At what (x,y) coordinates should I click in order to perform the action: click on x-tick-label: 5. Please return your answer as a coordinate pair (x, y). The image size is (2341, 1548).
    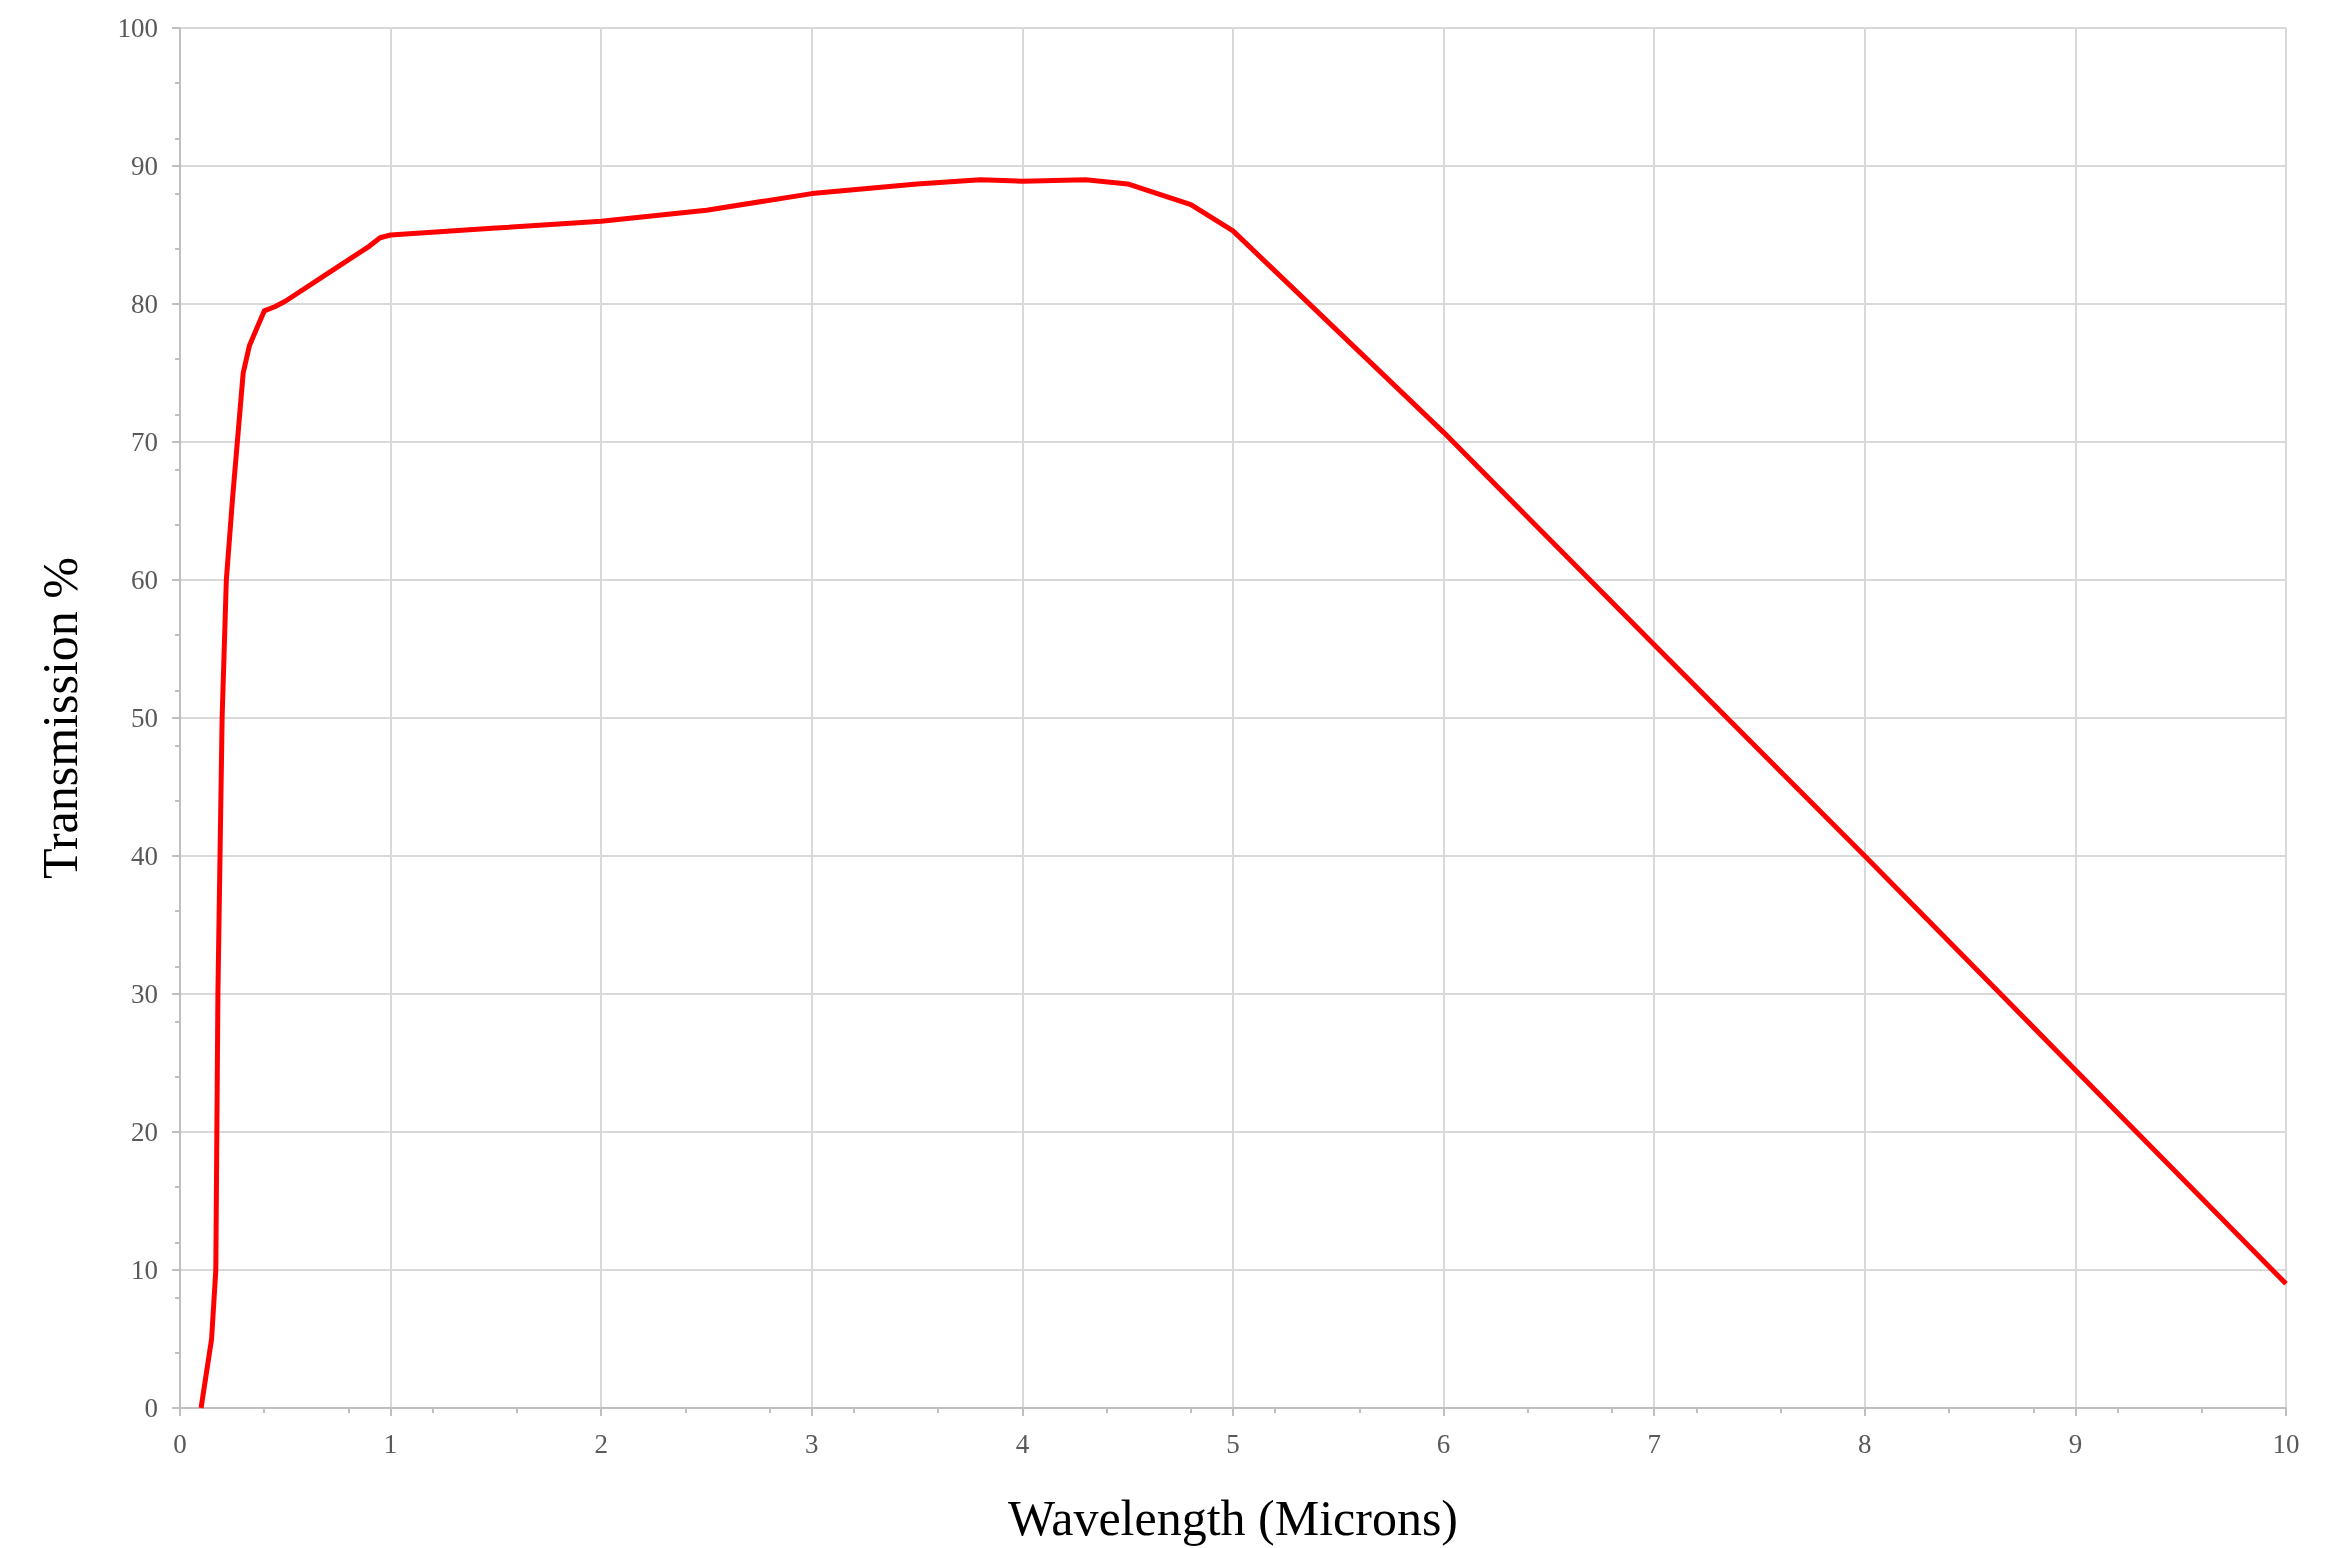
    Looking at the image, I should click on (1233, 1443).